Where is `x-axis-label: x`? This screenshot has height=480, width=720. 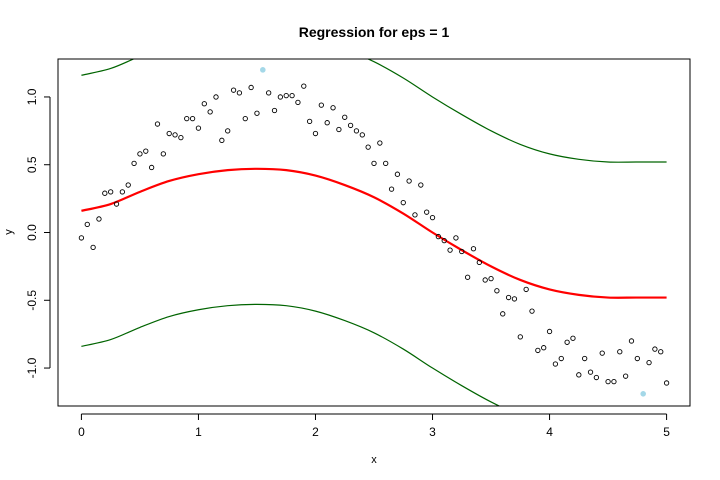 x-axis-label: x is located at coordinates (374, 460).